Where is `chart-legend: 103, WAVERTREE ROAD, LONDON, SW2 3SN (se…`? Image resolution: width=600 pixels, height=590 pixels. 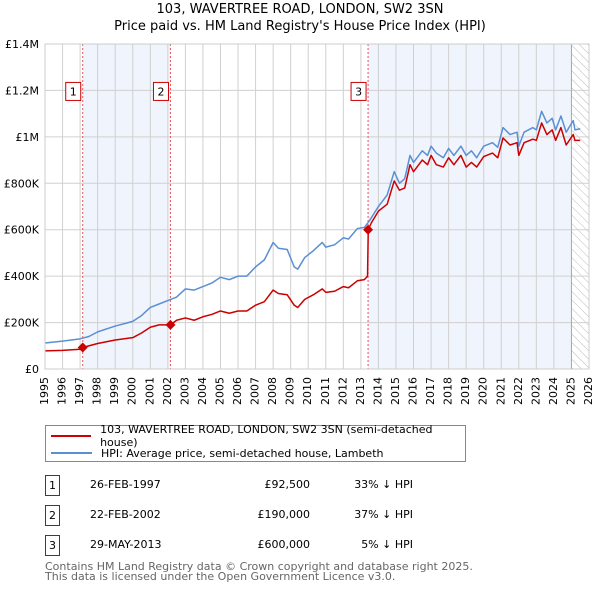
chart-legend: 103, WAVERTREE ROAD, LONDON, SW2 3SN (se… is located at coordinates (255, 442).